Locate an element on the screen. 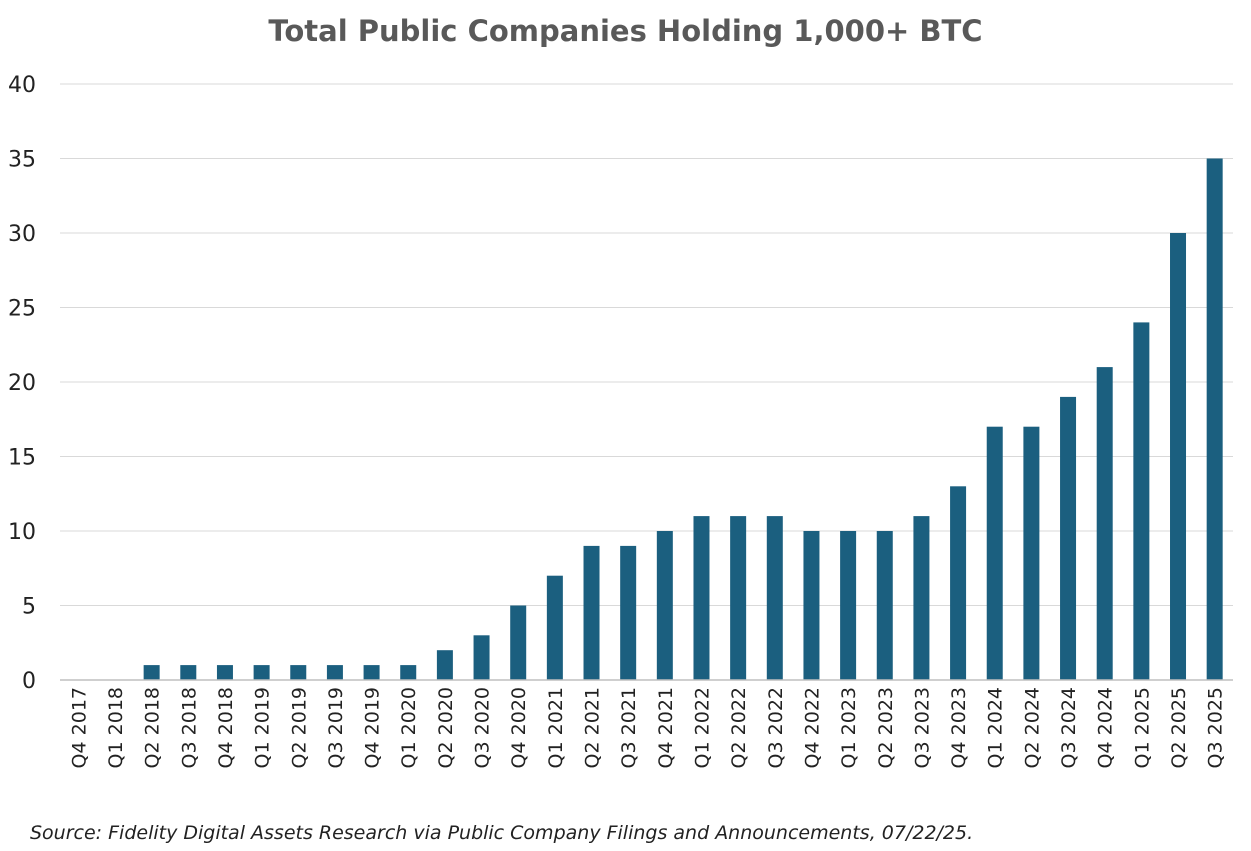  x-tick-label: Q4 2023 is located at coordinates (959, 727).